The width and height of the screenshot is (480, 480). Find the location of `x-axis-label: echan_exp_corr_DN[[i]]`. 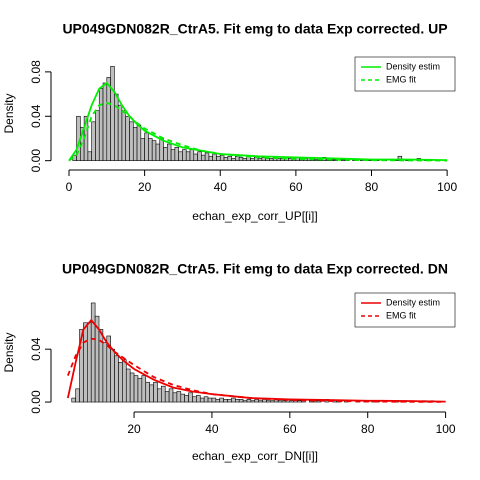

x-axis-label: echan_exp_corr_DN[[i]] is located at coordinates (255, 456).